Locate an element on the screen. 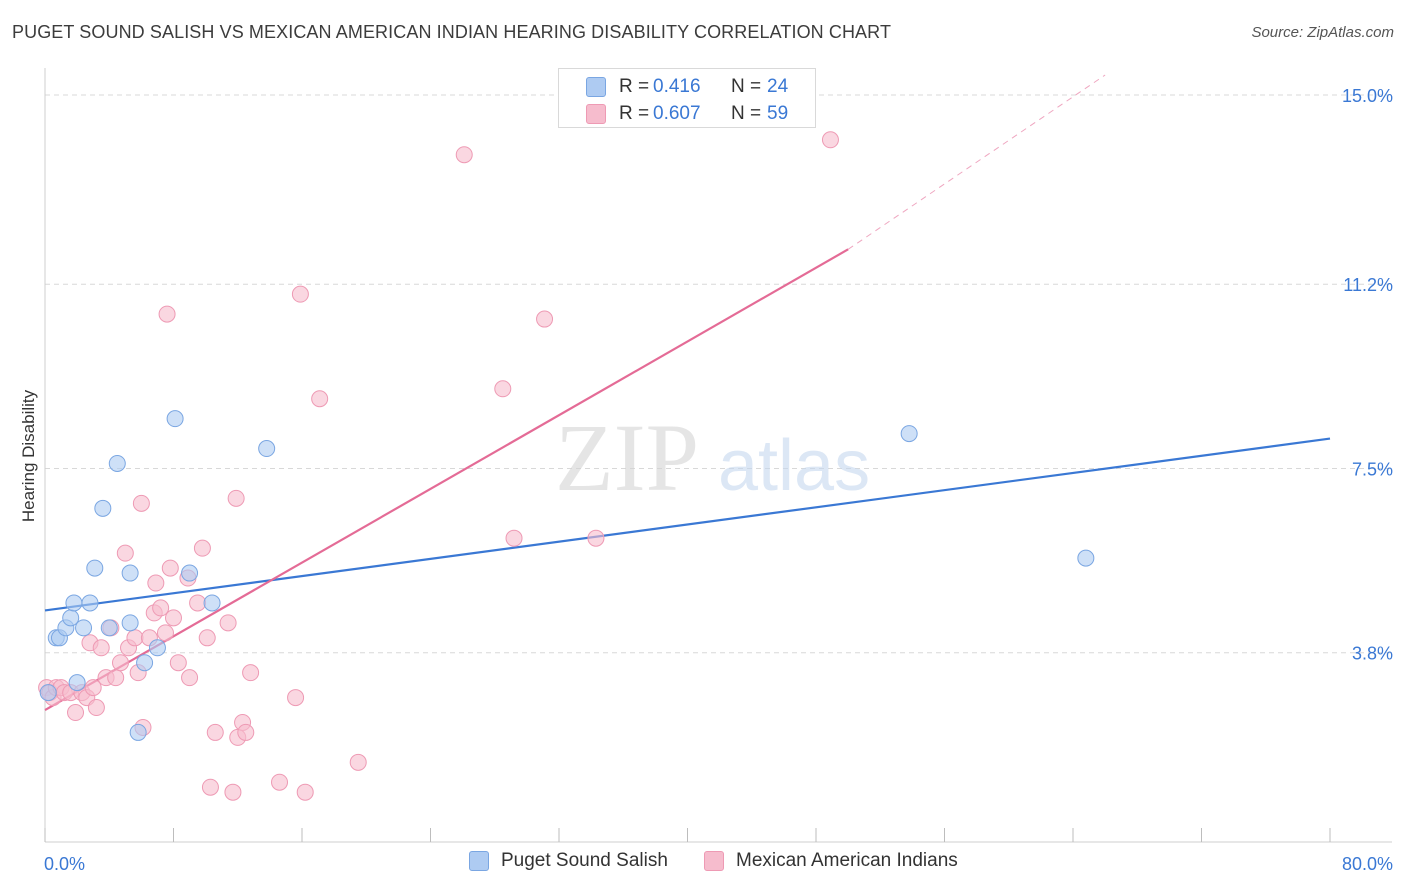 The image size is (1406, 892). x-tick-label: 0.0% is located at coordinates (64, 864).